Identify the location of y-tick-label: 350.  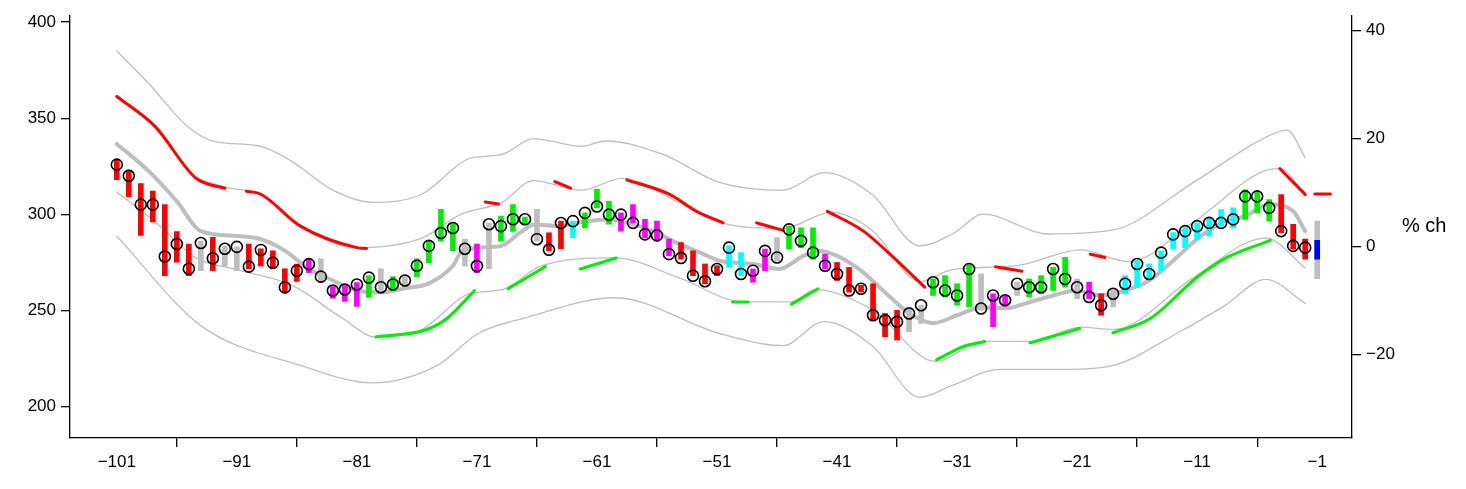
(41, 117).